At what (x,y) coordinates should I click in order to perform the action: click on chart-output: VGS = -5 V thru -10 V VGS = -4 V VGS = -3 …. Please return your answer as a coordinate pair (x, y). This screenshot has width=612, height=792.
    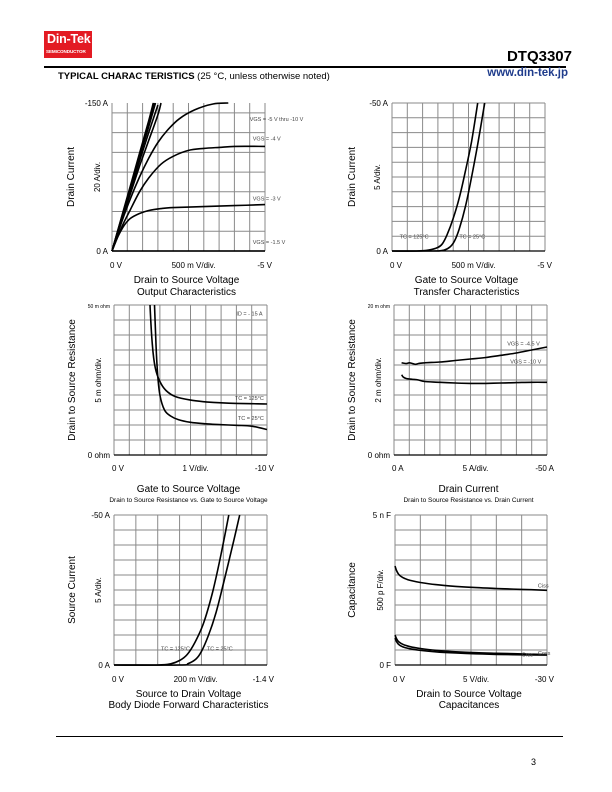
    Looking at the image, I should click on (185, 198).